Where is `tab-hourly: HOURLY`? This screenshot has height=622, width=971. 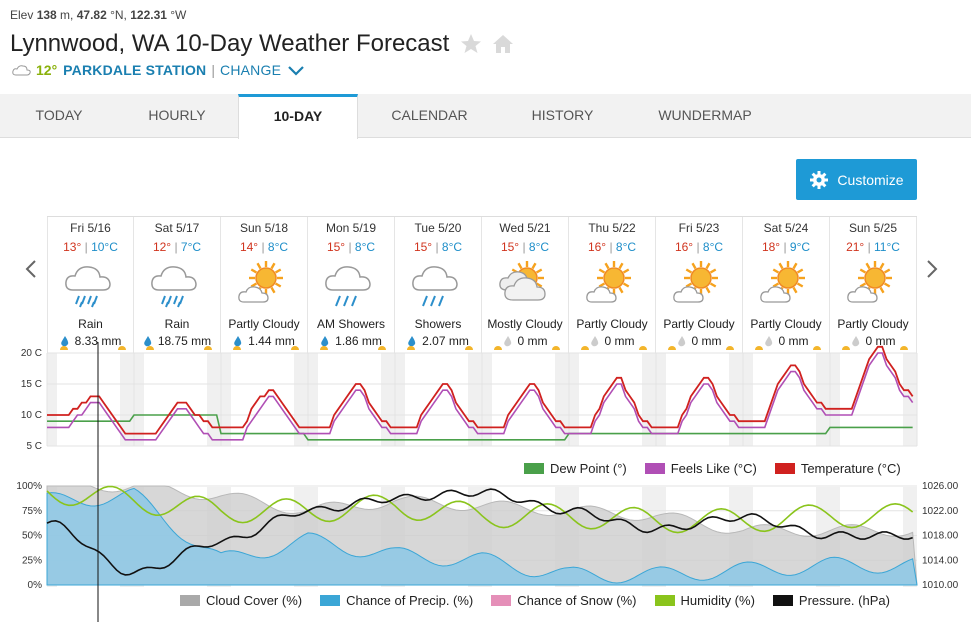 tab-hourly: HOURLY is located at coordinates (177, 115).